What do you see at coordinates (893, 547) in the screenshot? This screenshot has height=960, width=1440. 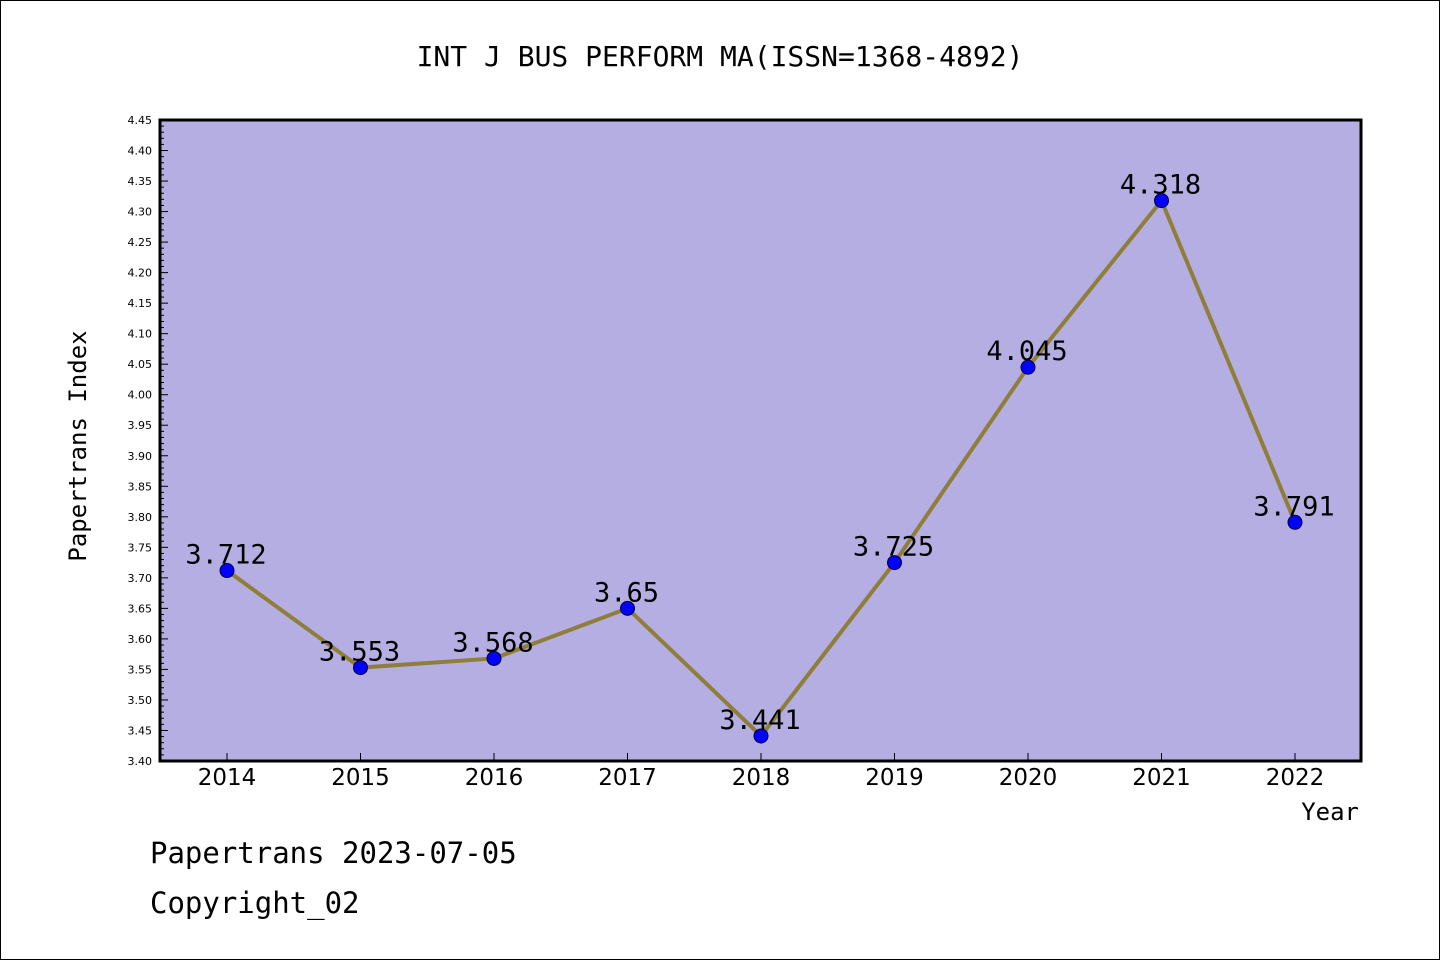 I see `data-label: 3.725` at bounding box center [893, 547].